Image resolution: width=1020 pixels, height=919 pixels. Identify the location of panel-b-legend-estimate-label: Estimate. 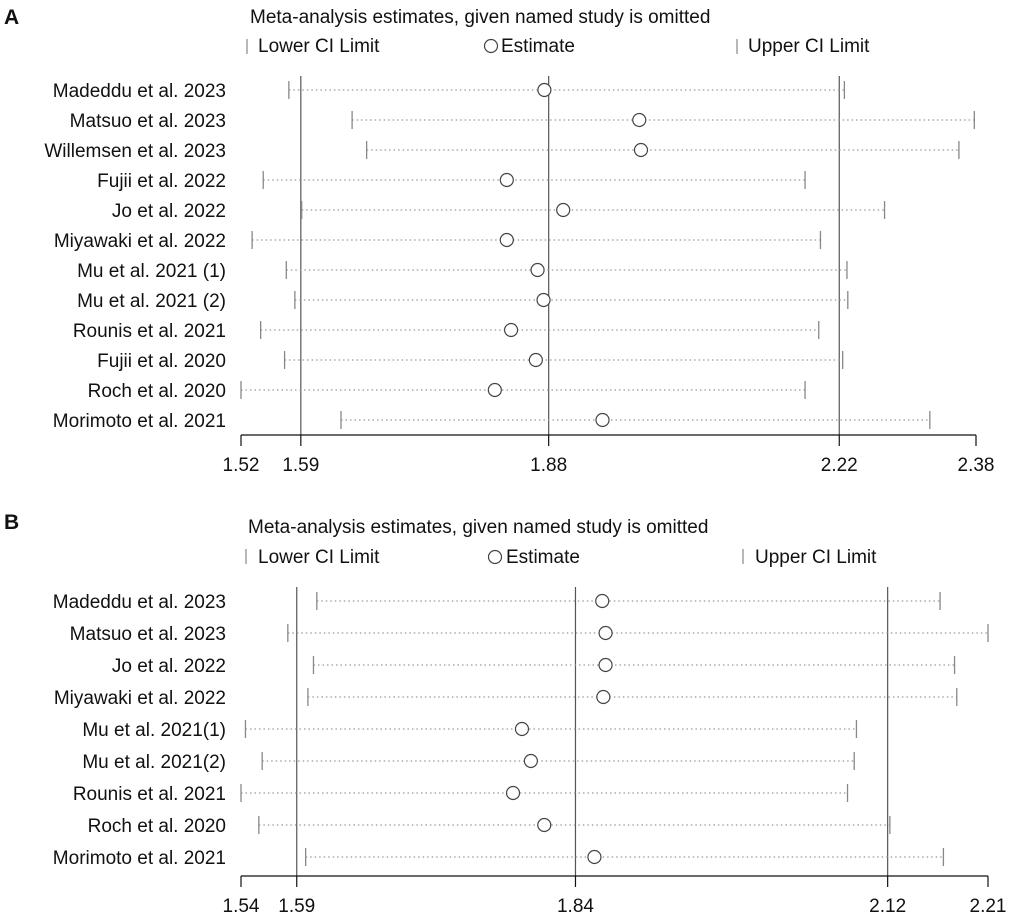
(543, 557).